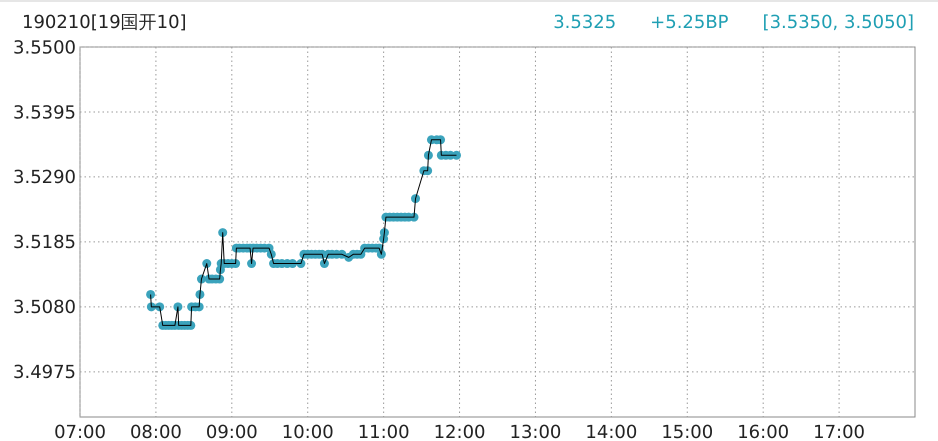 The height and width of the screenshot is (441, 938). I want to click on chart-title: 190210[19国开10], so click(104, 22).